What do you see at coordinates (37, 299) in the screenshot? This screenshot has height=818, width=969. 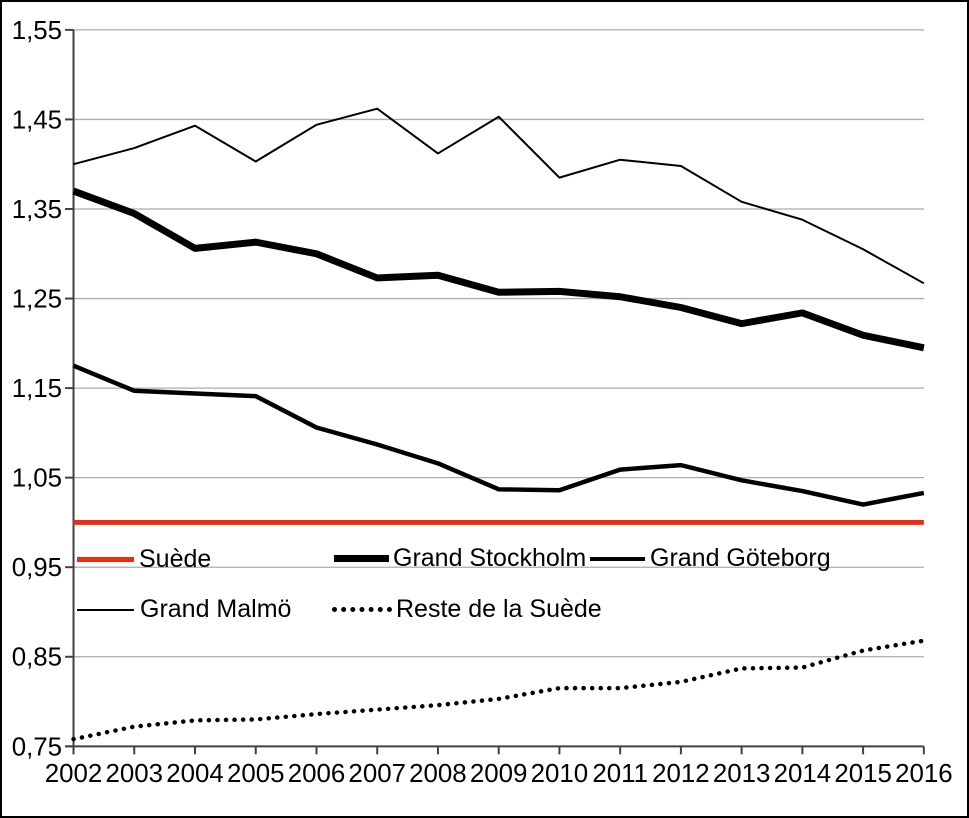 I see `y-tick-label: 1,25` at bounding box center [37, 299].